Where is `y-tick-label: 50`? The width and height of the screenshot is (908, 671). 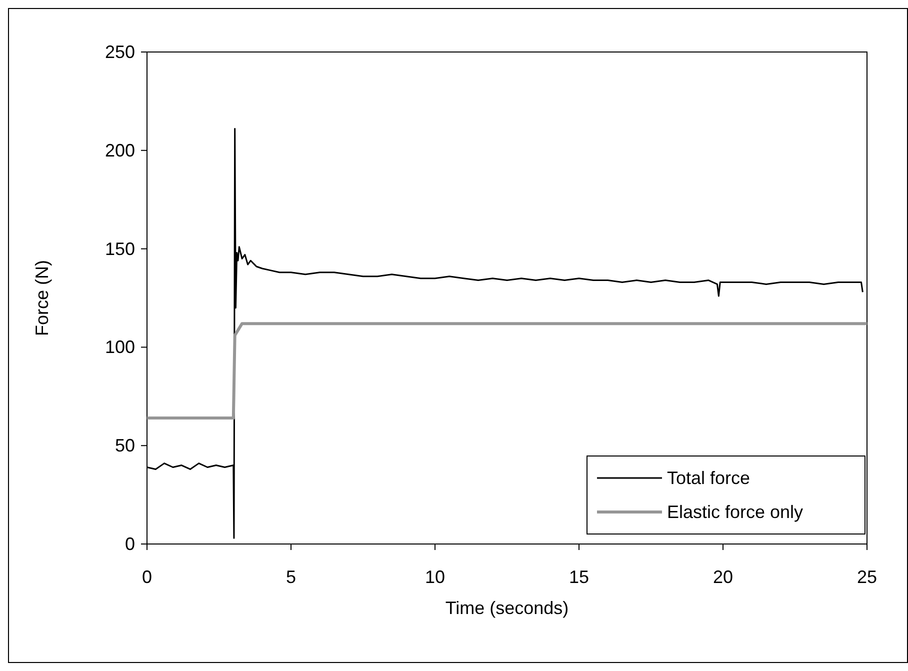 y-tick-label: 50 is located at coordinates (124, 446).